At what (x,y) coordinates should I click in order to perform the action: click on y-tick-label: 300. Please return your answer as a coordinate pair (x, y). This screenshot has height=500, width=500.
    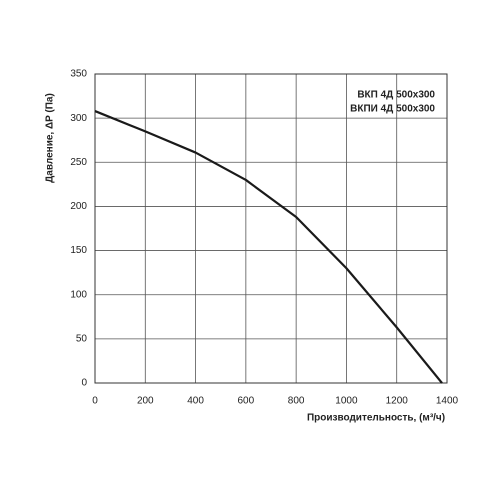
    Looking at the image, I should click on (78, 118).